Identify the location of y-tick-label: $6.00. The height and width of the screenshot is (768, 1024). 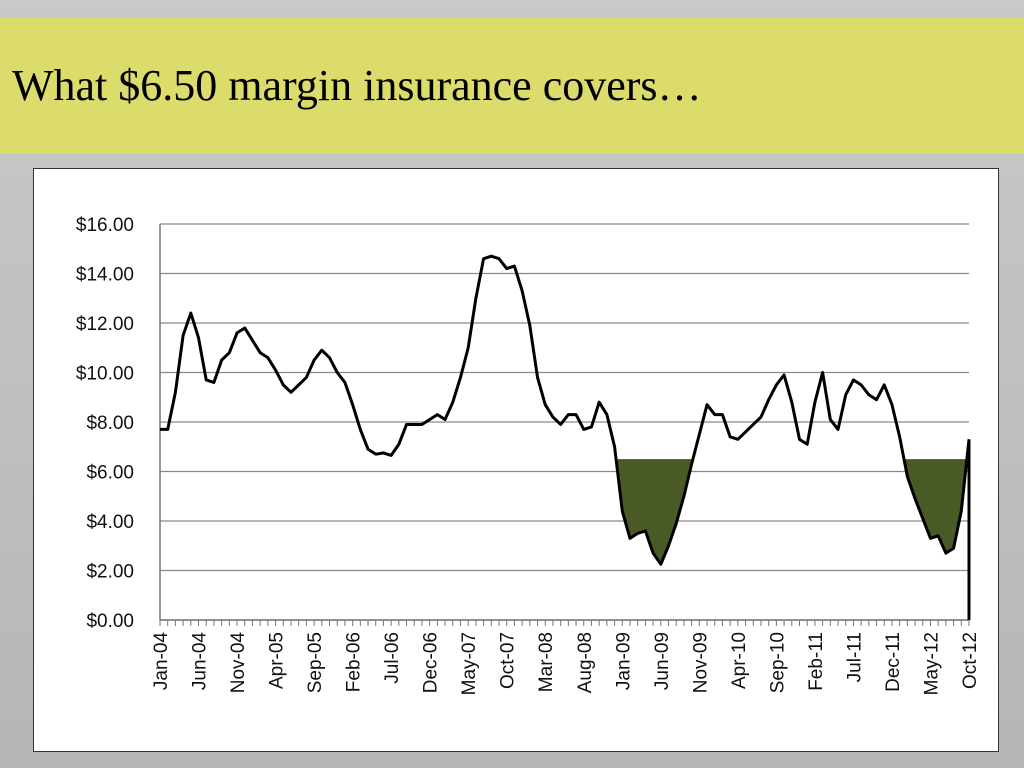
(110, 473).